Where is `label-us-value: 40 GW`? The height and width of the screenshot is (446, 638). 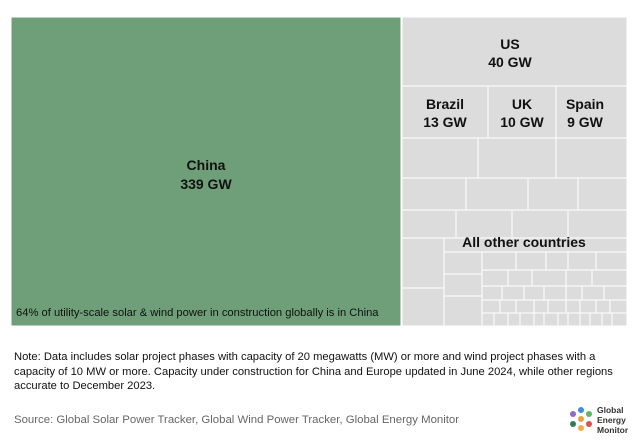
label-us-value: 40 GW is located at coordinates (510, 62).